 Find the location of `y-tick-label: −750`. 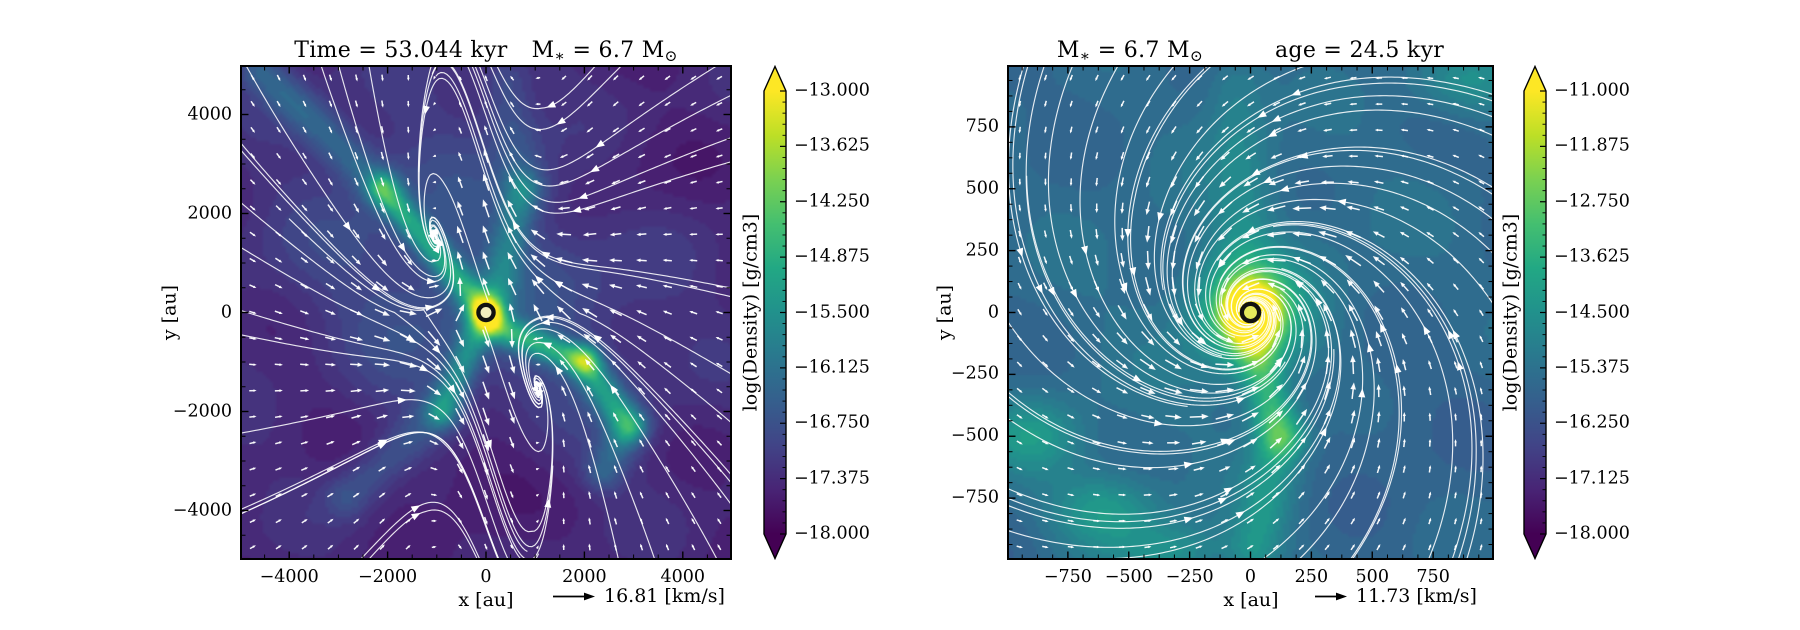

y-tick-label: −750 is located at coordinates (974, 497).